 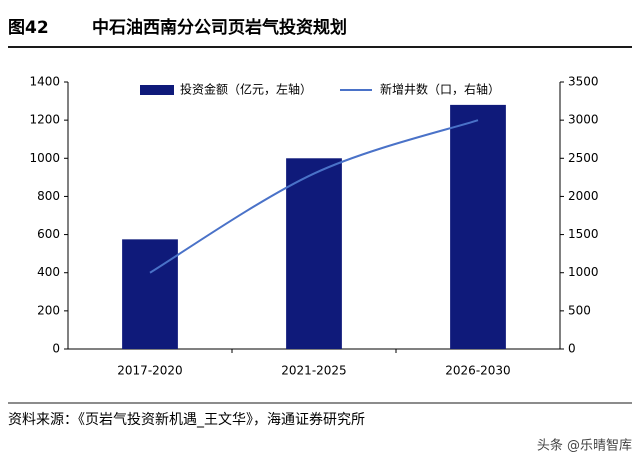 I want to click on x-tick-label: 2026-2030, so click(x=477, y=371).